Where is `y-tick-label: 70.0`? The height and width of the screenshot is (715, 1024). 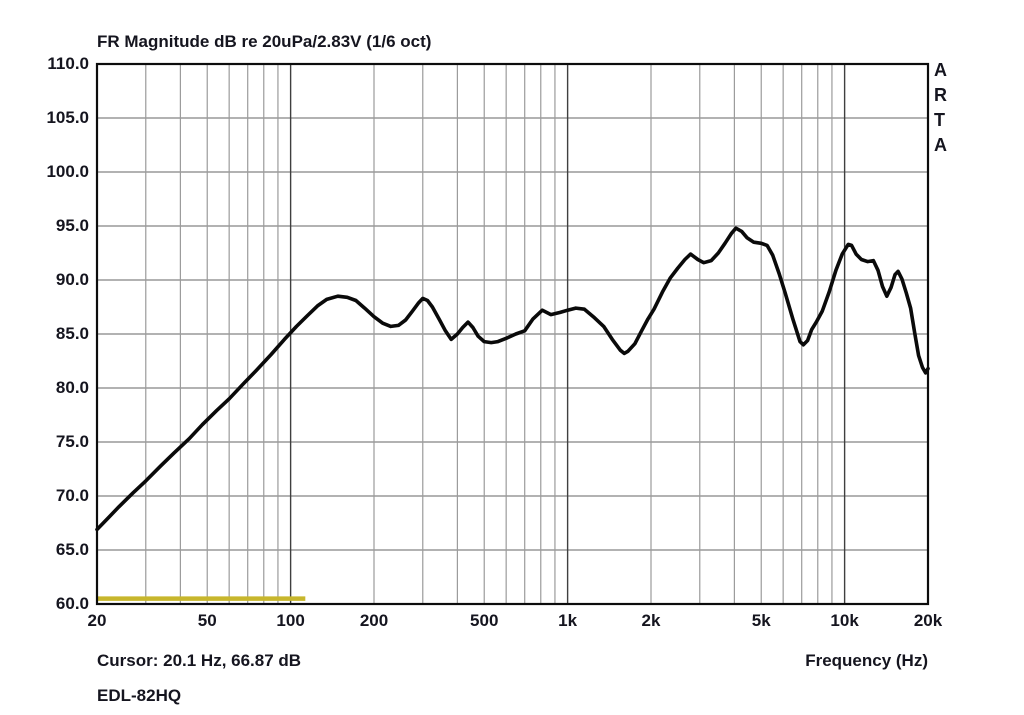
y-tick-label: 70.0 is located at coordinates (72, 495).